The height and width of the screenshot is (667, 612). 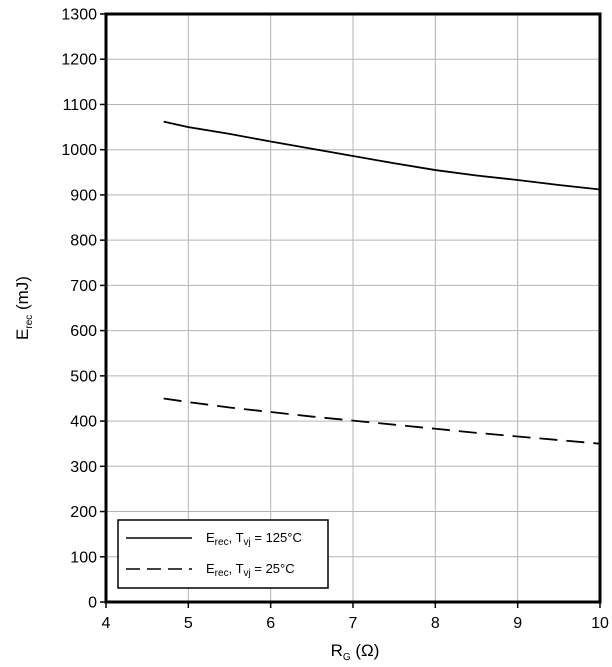 What do you see at coordinates (254, 539) in the screenshot?
I see `legend-label-125c: Erec, Tvj = 125°C` at bounding box center [254, 539].